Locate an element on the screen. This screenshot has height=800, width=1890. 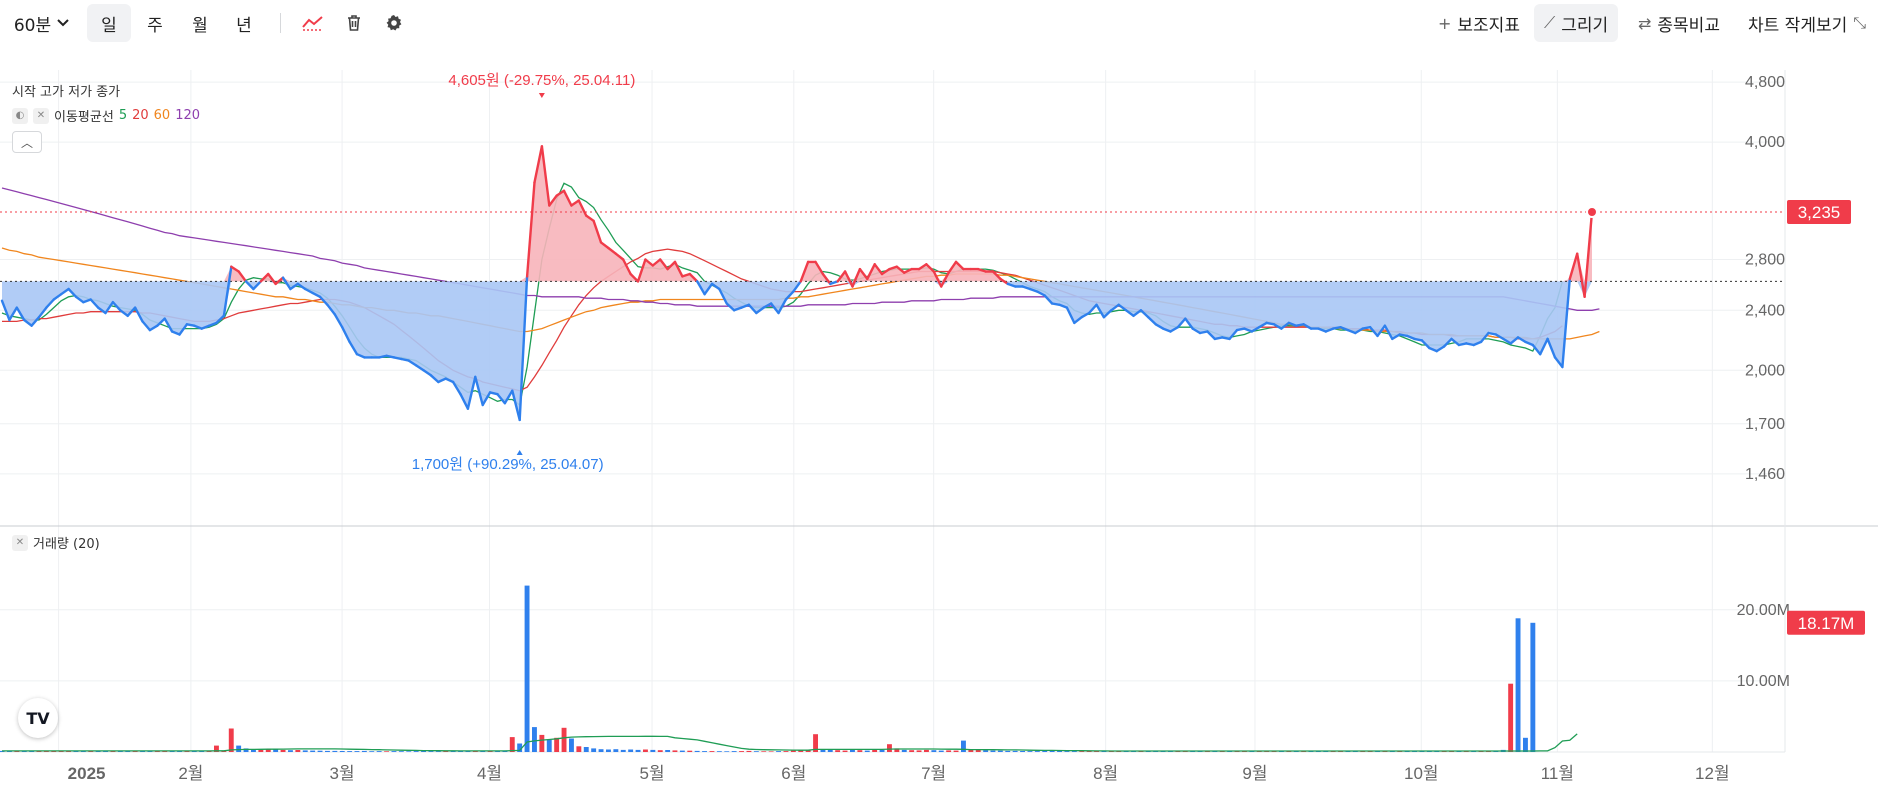
period-tab-week: 주 is located at coordinates (155, 23).